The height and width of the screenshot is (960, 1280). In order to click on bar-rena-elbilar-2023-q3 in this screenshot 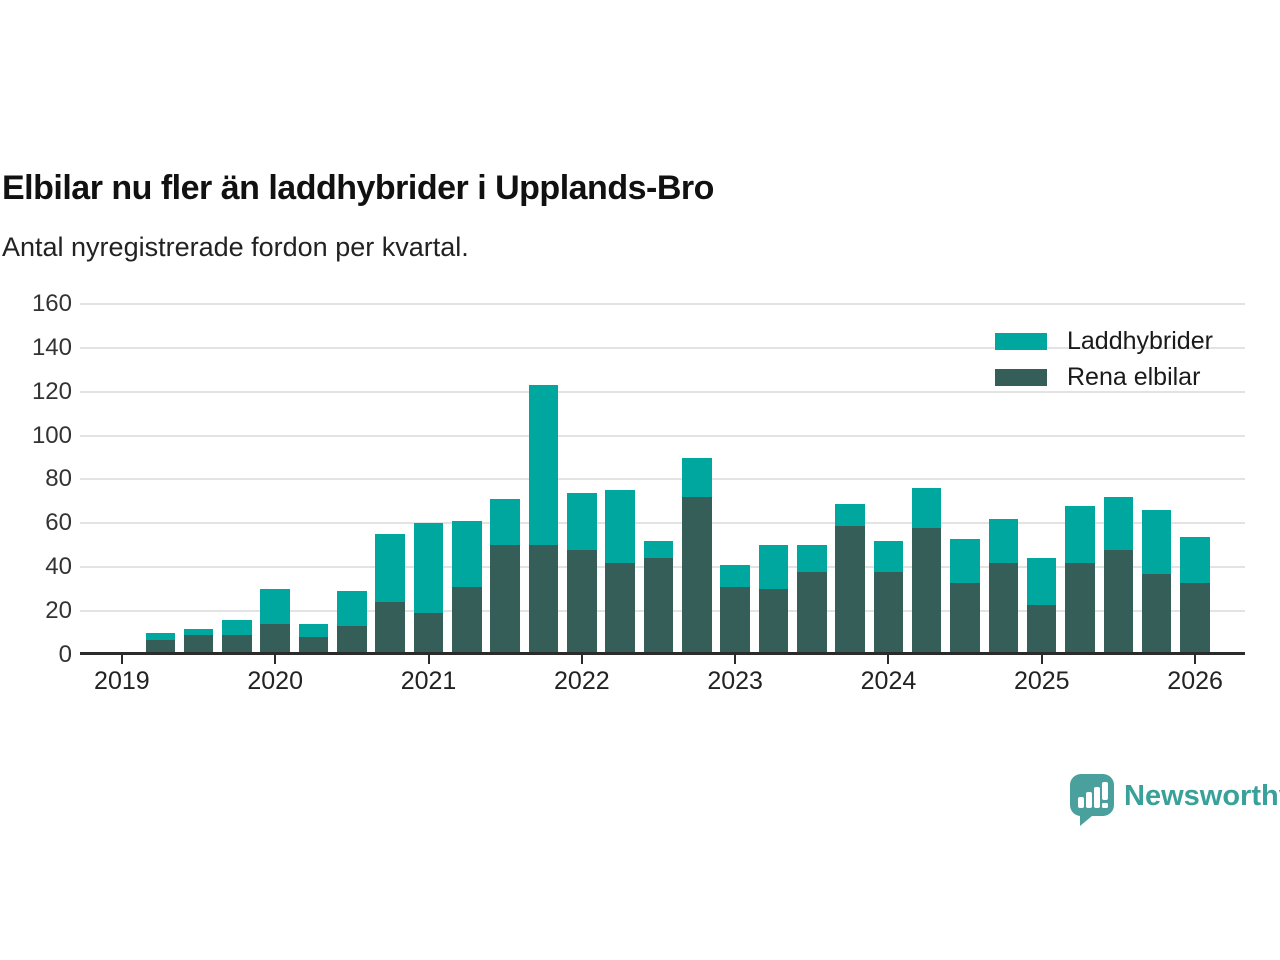, I will do `click(812, 613)`.